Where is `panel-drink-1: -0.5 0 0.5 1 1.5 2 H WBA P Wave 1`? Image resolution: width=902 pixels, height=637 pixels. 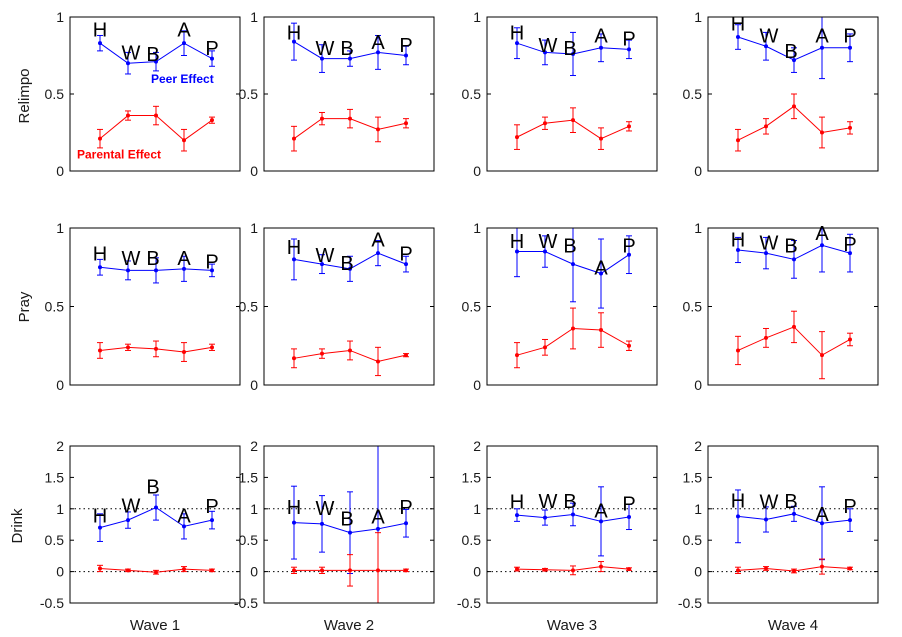
panel-drink-1: -0.5 0 0.5 1 1.5 2 H WBA P Wave 1 is located at coordinates (140, 536).